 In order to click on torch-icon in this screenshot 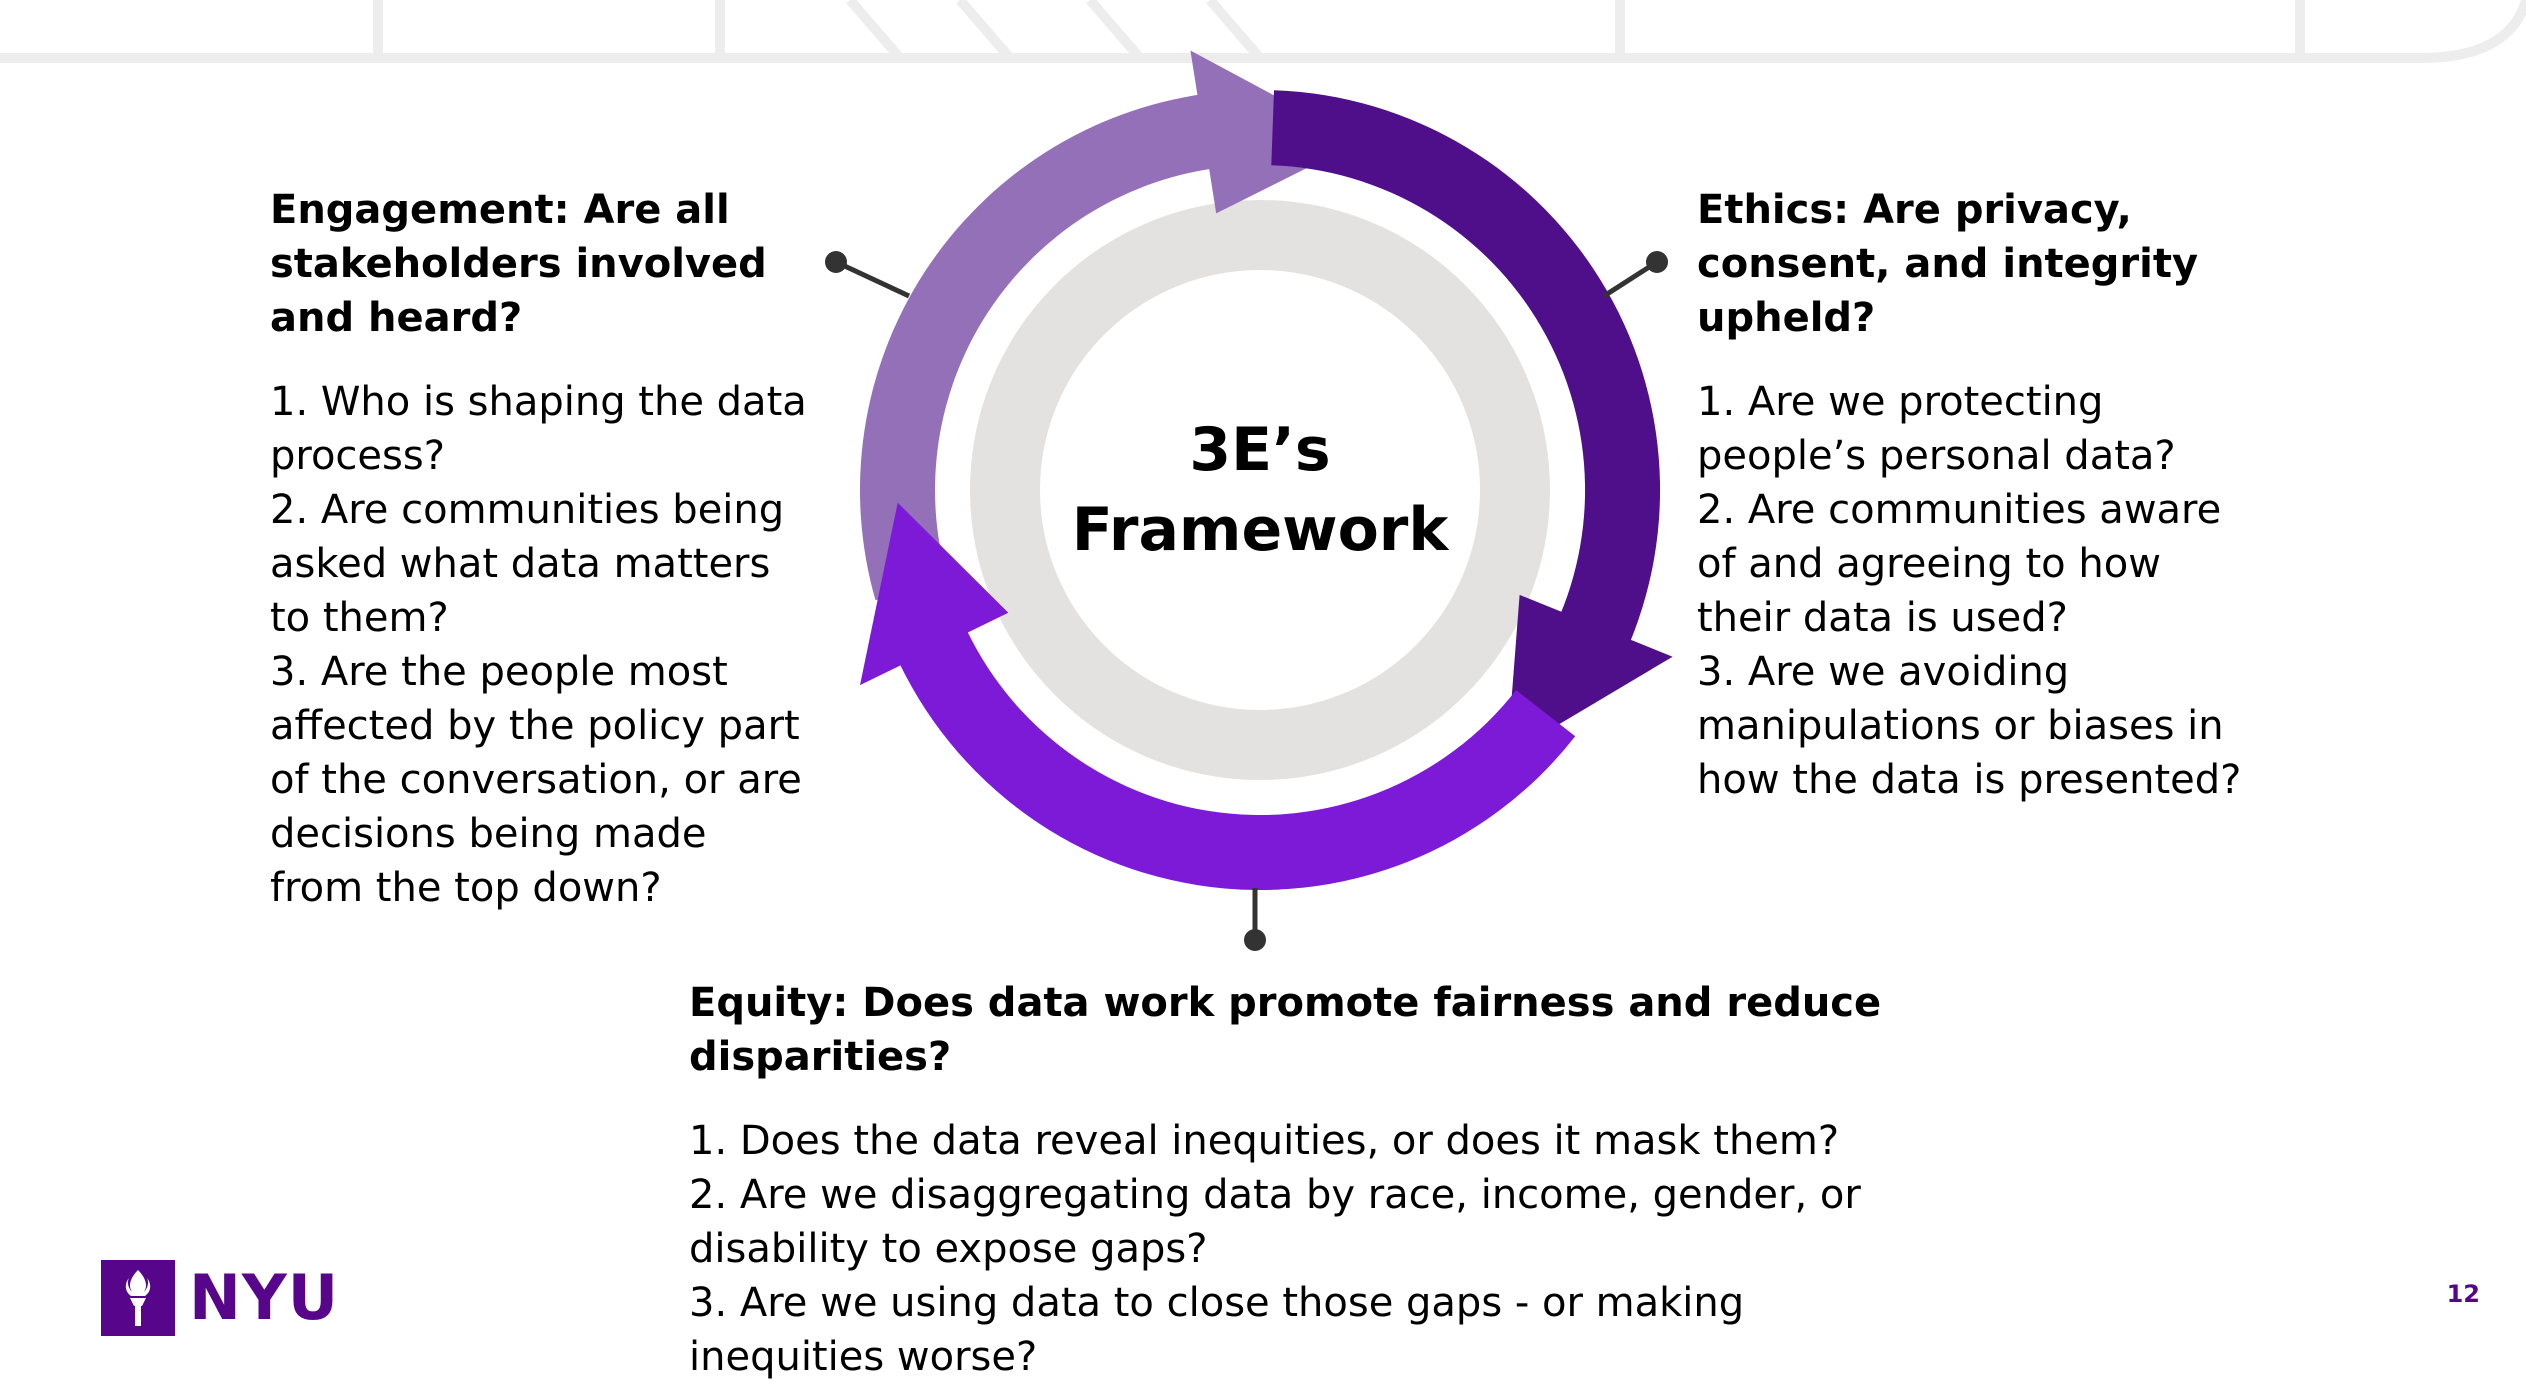, I will do `click(138, 1298)`.